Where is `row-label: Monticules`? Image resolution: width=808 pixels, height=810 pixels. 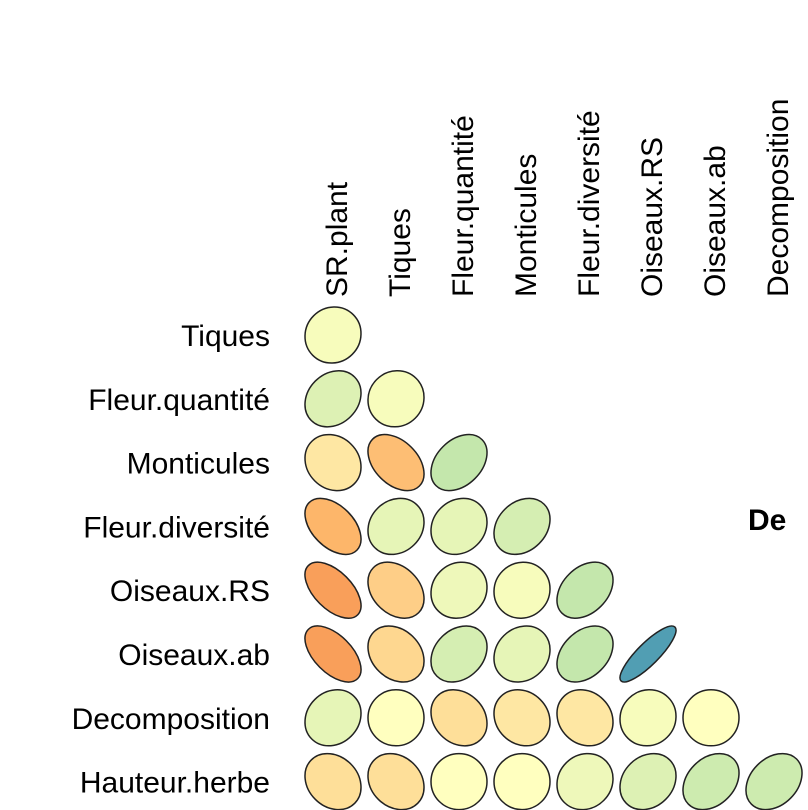
row-label: Monticules is located at coordinates (198, 464).